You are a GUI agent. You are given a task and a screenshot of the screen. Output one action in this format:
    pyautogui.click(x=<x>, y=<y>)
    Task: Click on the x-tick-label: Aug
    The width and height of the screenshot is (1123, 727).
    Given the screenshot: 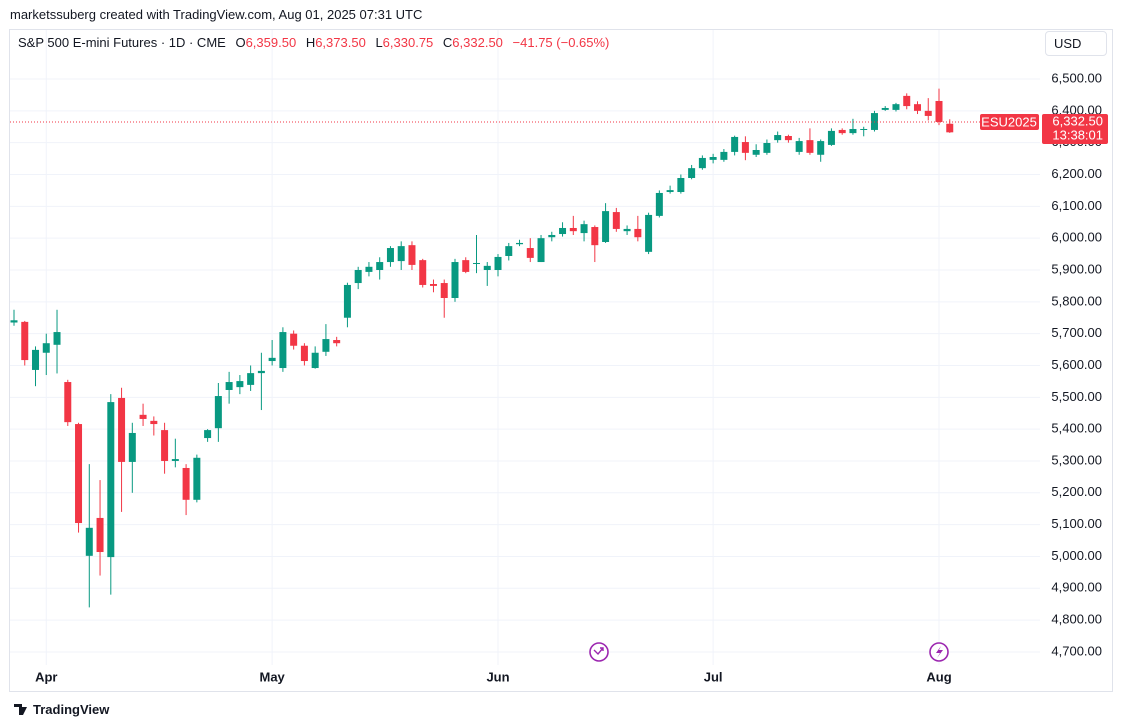 What is the action you would take?
    pyautogui.click(x=938, y=676)
    